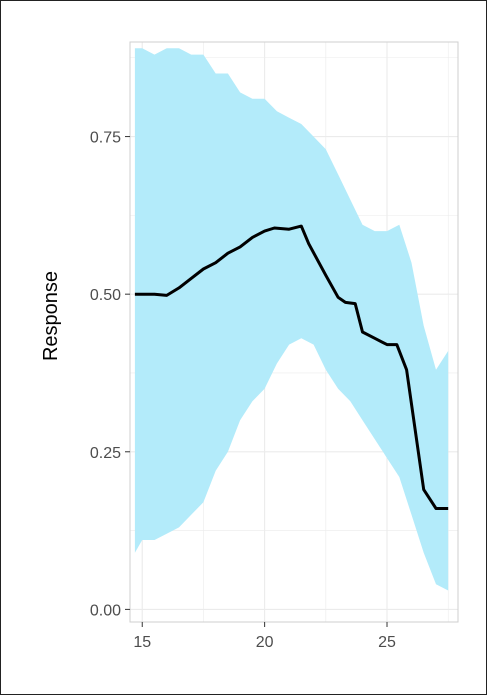 The image size is (487, 695). Describe the element at coordinates (142, 642) in the screenshot. I see `x-tick-label: 15` at that location.